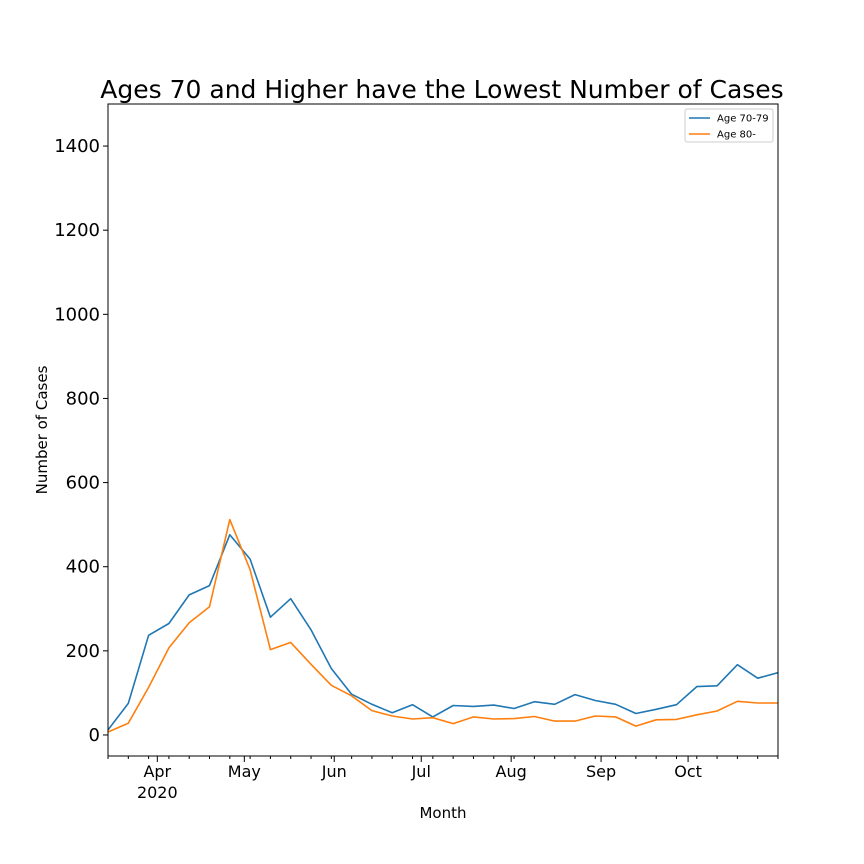 The image size is (864, 864). Describe the element at coordinates (81, 441) in the screenshot. I see `y-axis: 0 200 400 600 800 1000 1200 1400` at that location.